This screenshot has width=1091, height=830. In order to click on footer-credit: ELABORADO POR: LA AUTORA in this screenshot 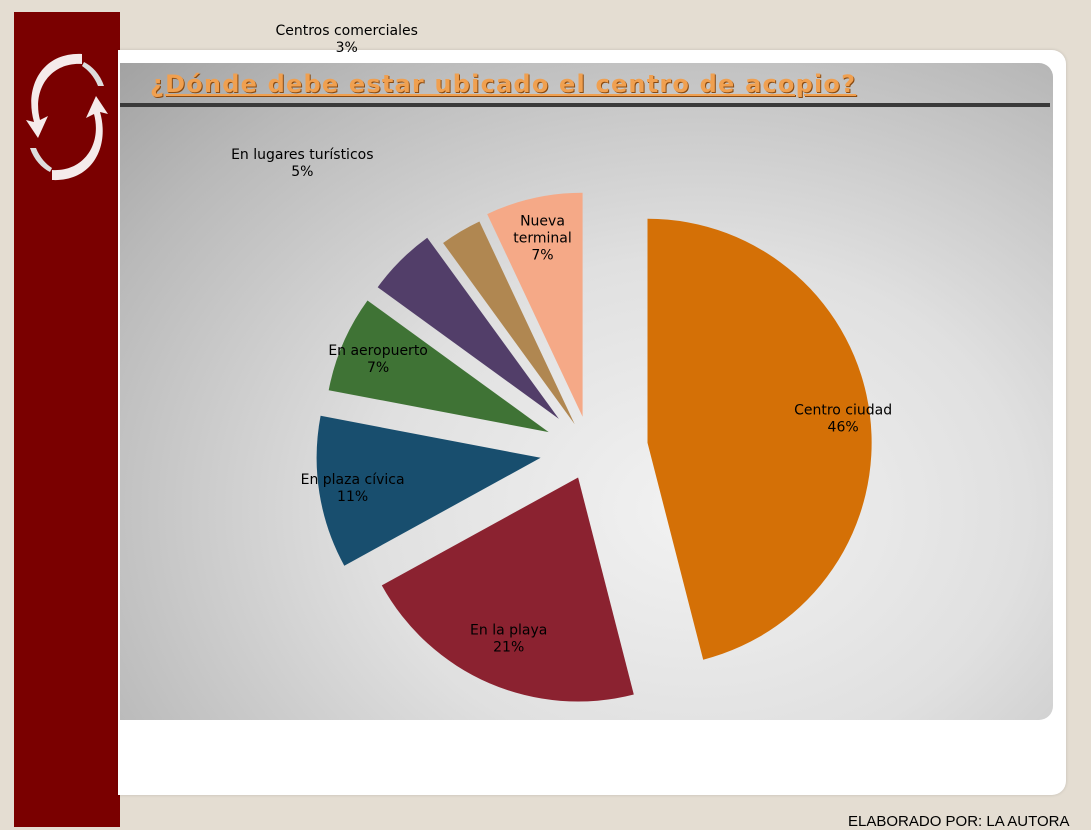, I will do `click(959, 821)`.